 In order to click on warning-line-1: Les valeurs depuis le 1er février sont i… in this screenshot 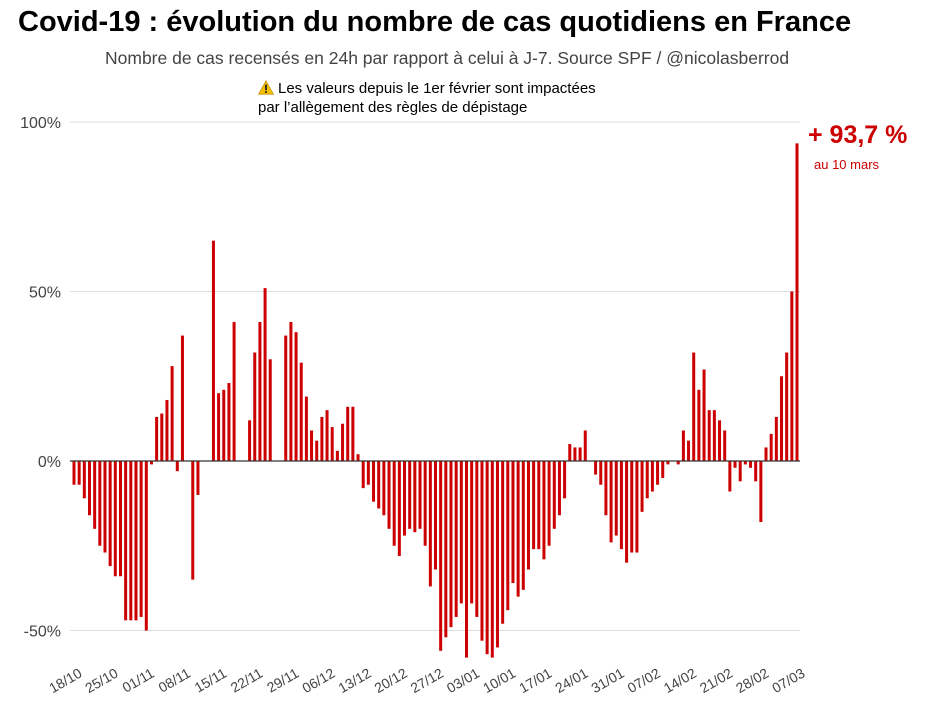, I will do `click(427, 88)`.